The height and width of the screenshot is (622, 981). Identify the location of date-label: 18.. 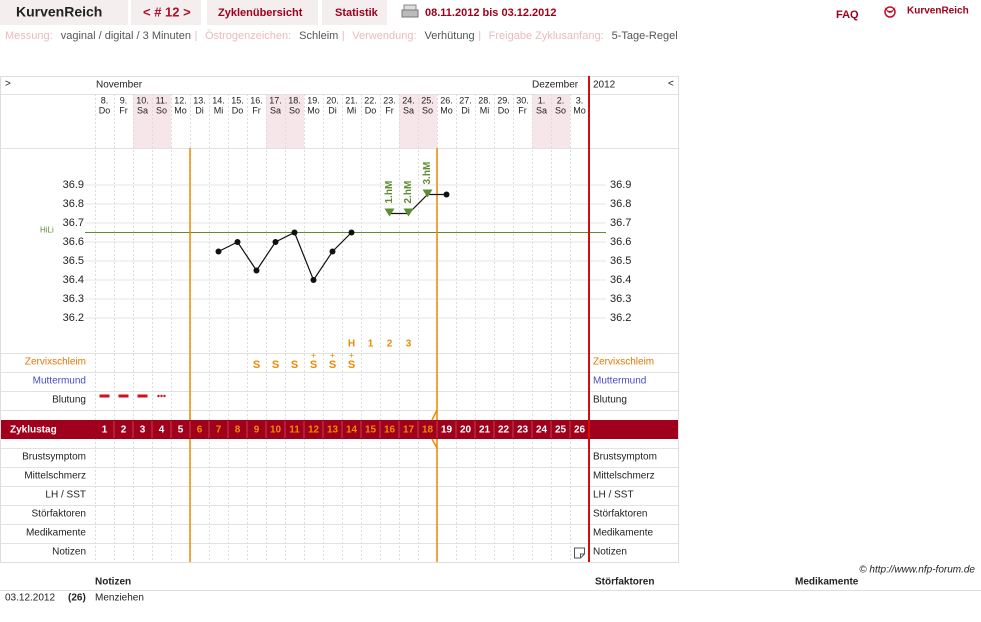
(294, 100).